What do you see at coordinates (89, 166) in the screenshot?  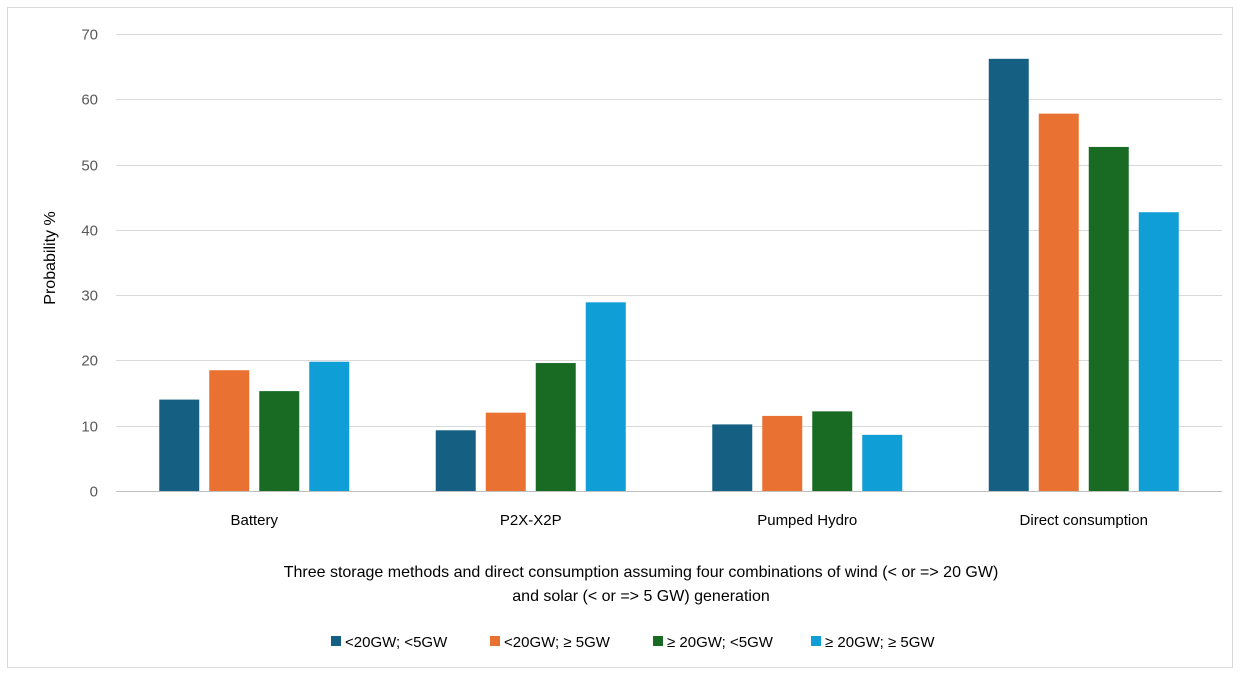 I see `y-tick-label: 50` at bounding box center [89, 166].